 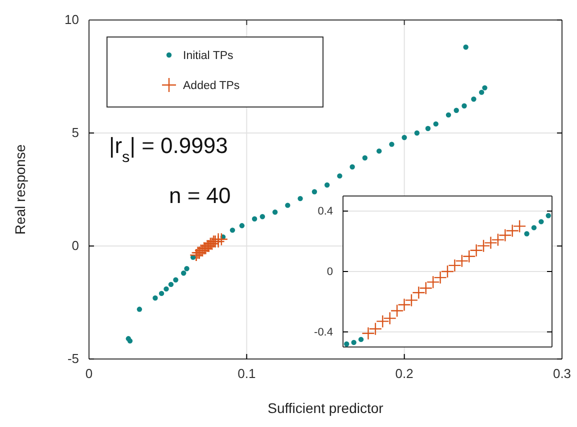 What do you see at coordinates (208, 56) in the screenshot?
I see `legend-label: Initial TPs` at bounding box center [208, 56].